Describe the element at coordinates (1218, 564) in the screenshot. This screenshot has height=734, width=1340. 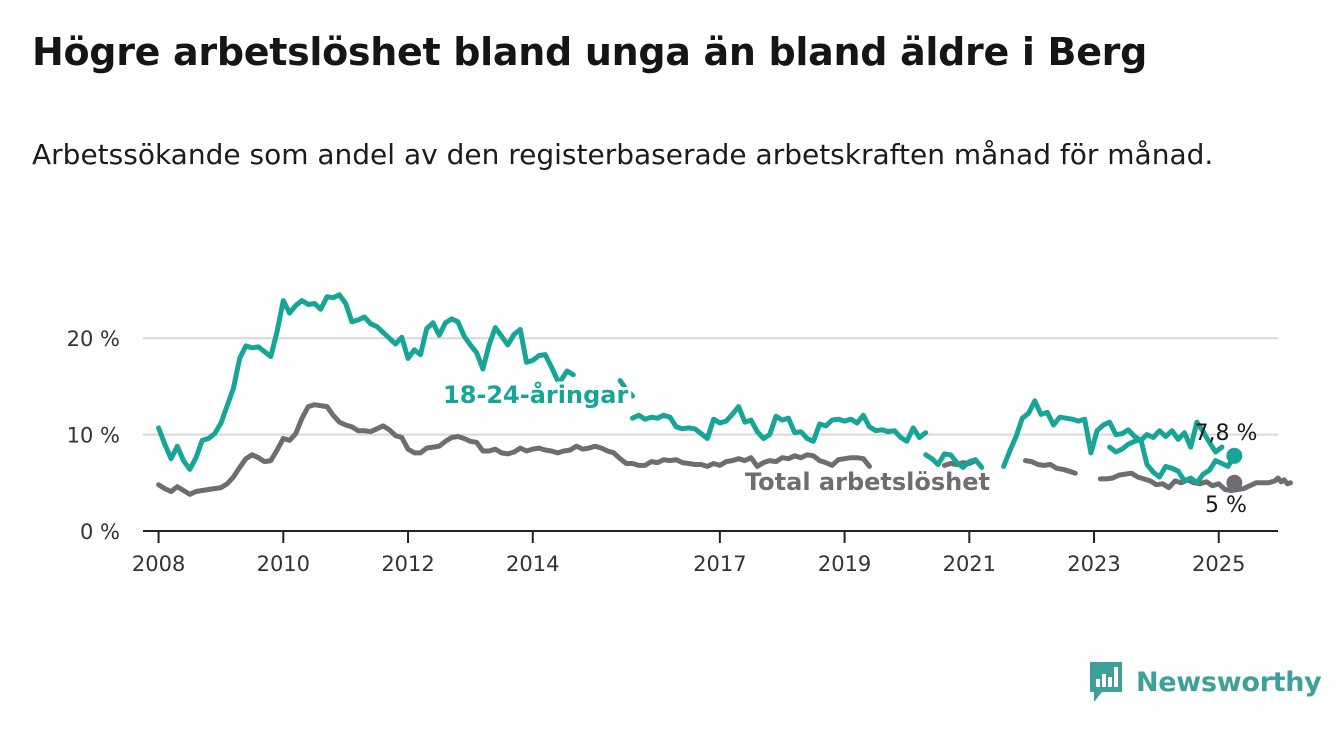
I see `x-tick-label: 2025` at that location.